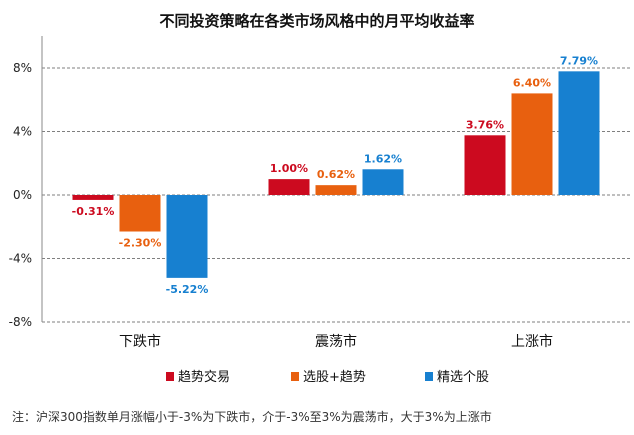 The width and height of the screenshot is (634, 435). What do you see at coordinates (383, 158) in the screenshot?
I see `data-label: 1.62%` at bounding box center [383, 158].